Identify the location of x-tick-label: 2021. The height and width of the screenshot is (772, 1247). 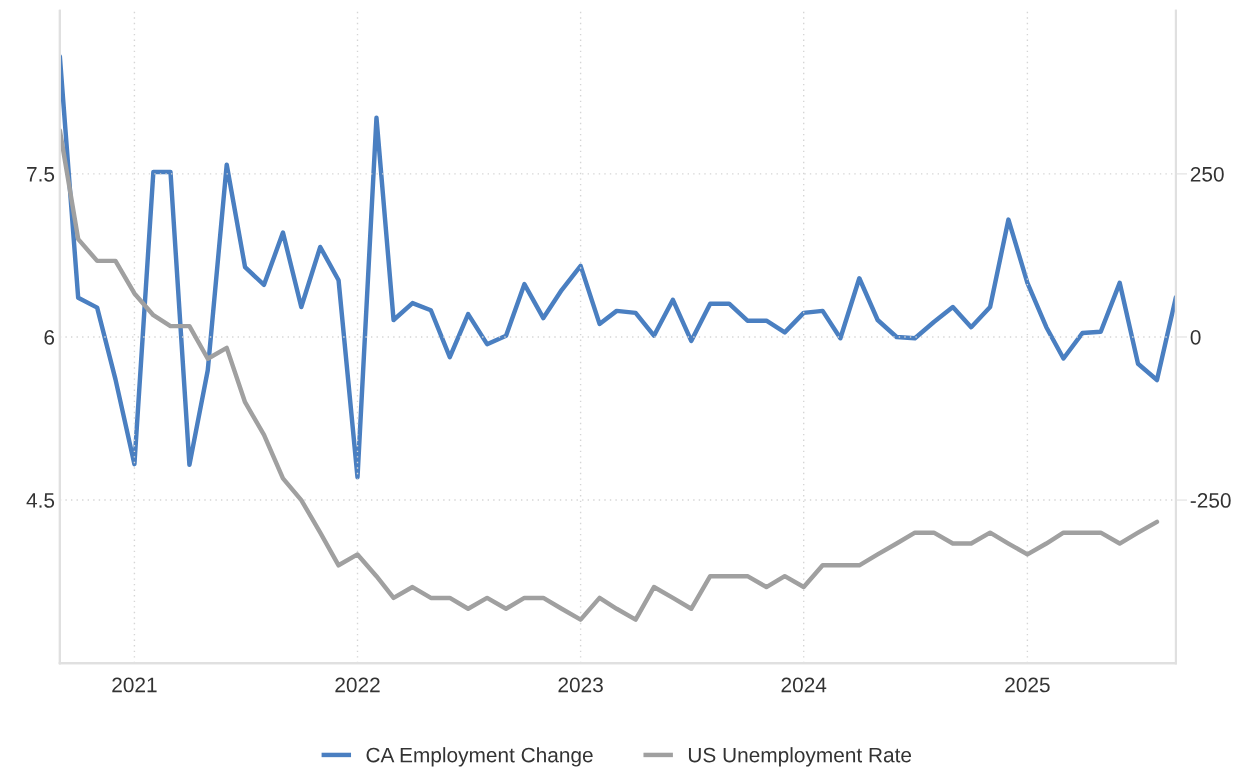
(134, 685).